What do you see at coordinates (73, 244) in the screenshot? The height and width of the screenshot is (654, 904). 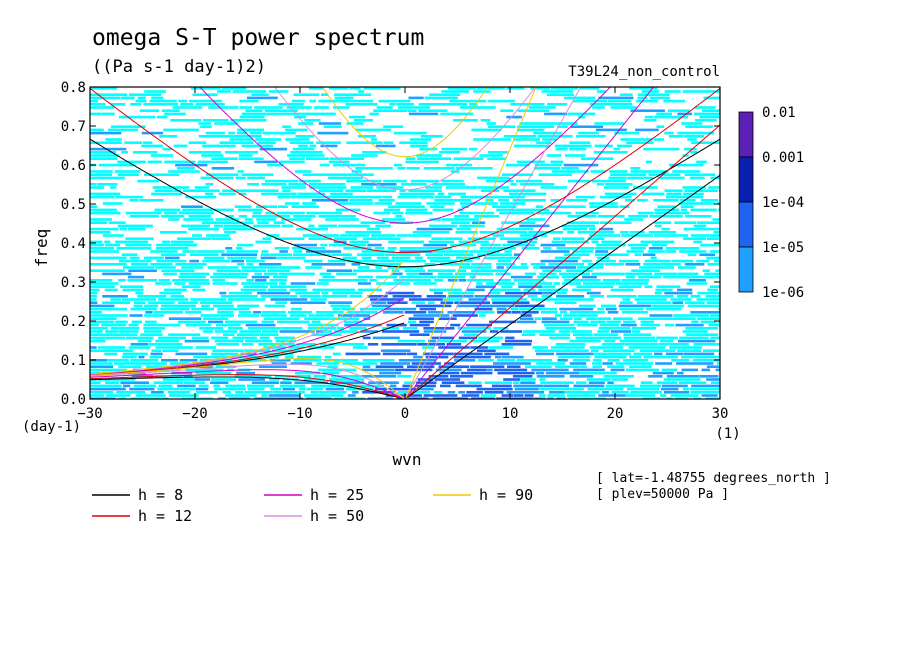 I see `y-tick-label: 0.4` at bounding box center [73, 244].